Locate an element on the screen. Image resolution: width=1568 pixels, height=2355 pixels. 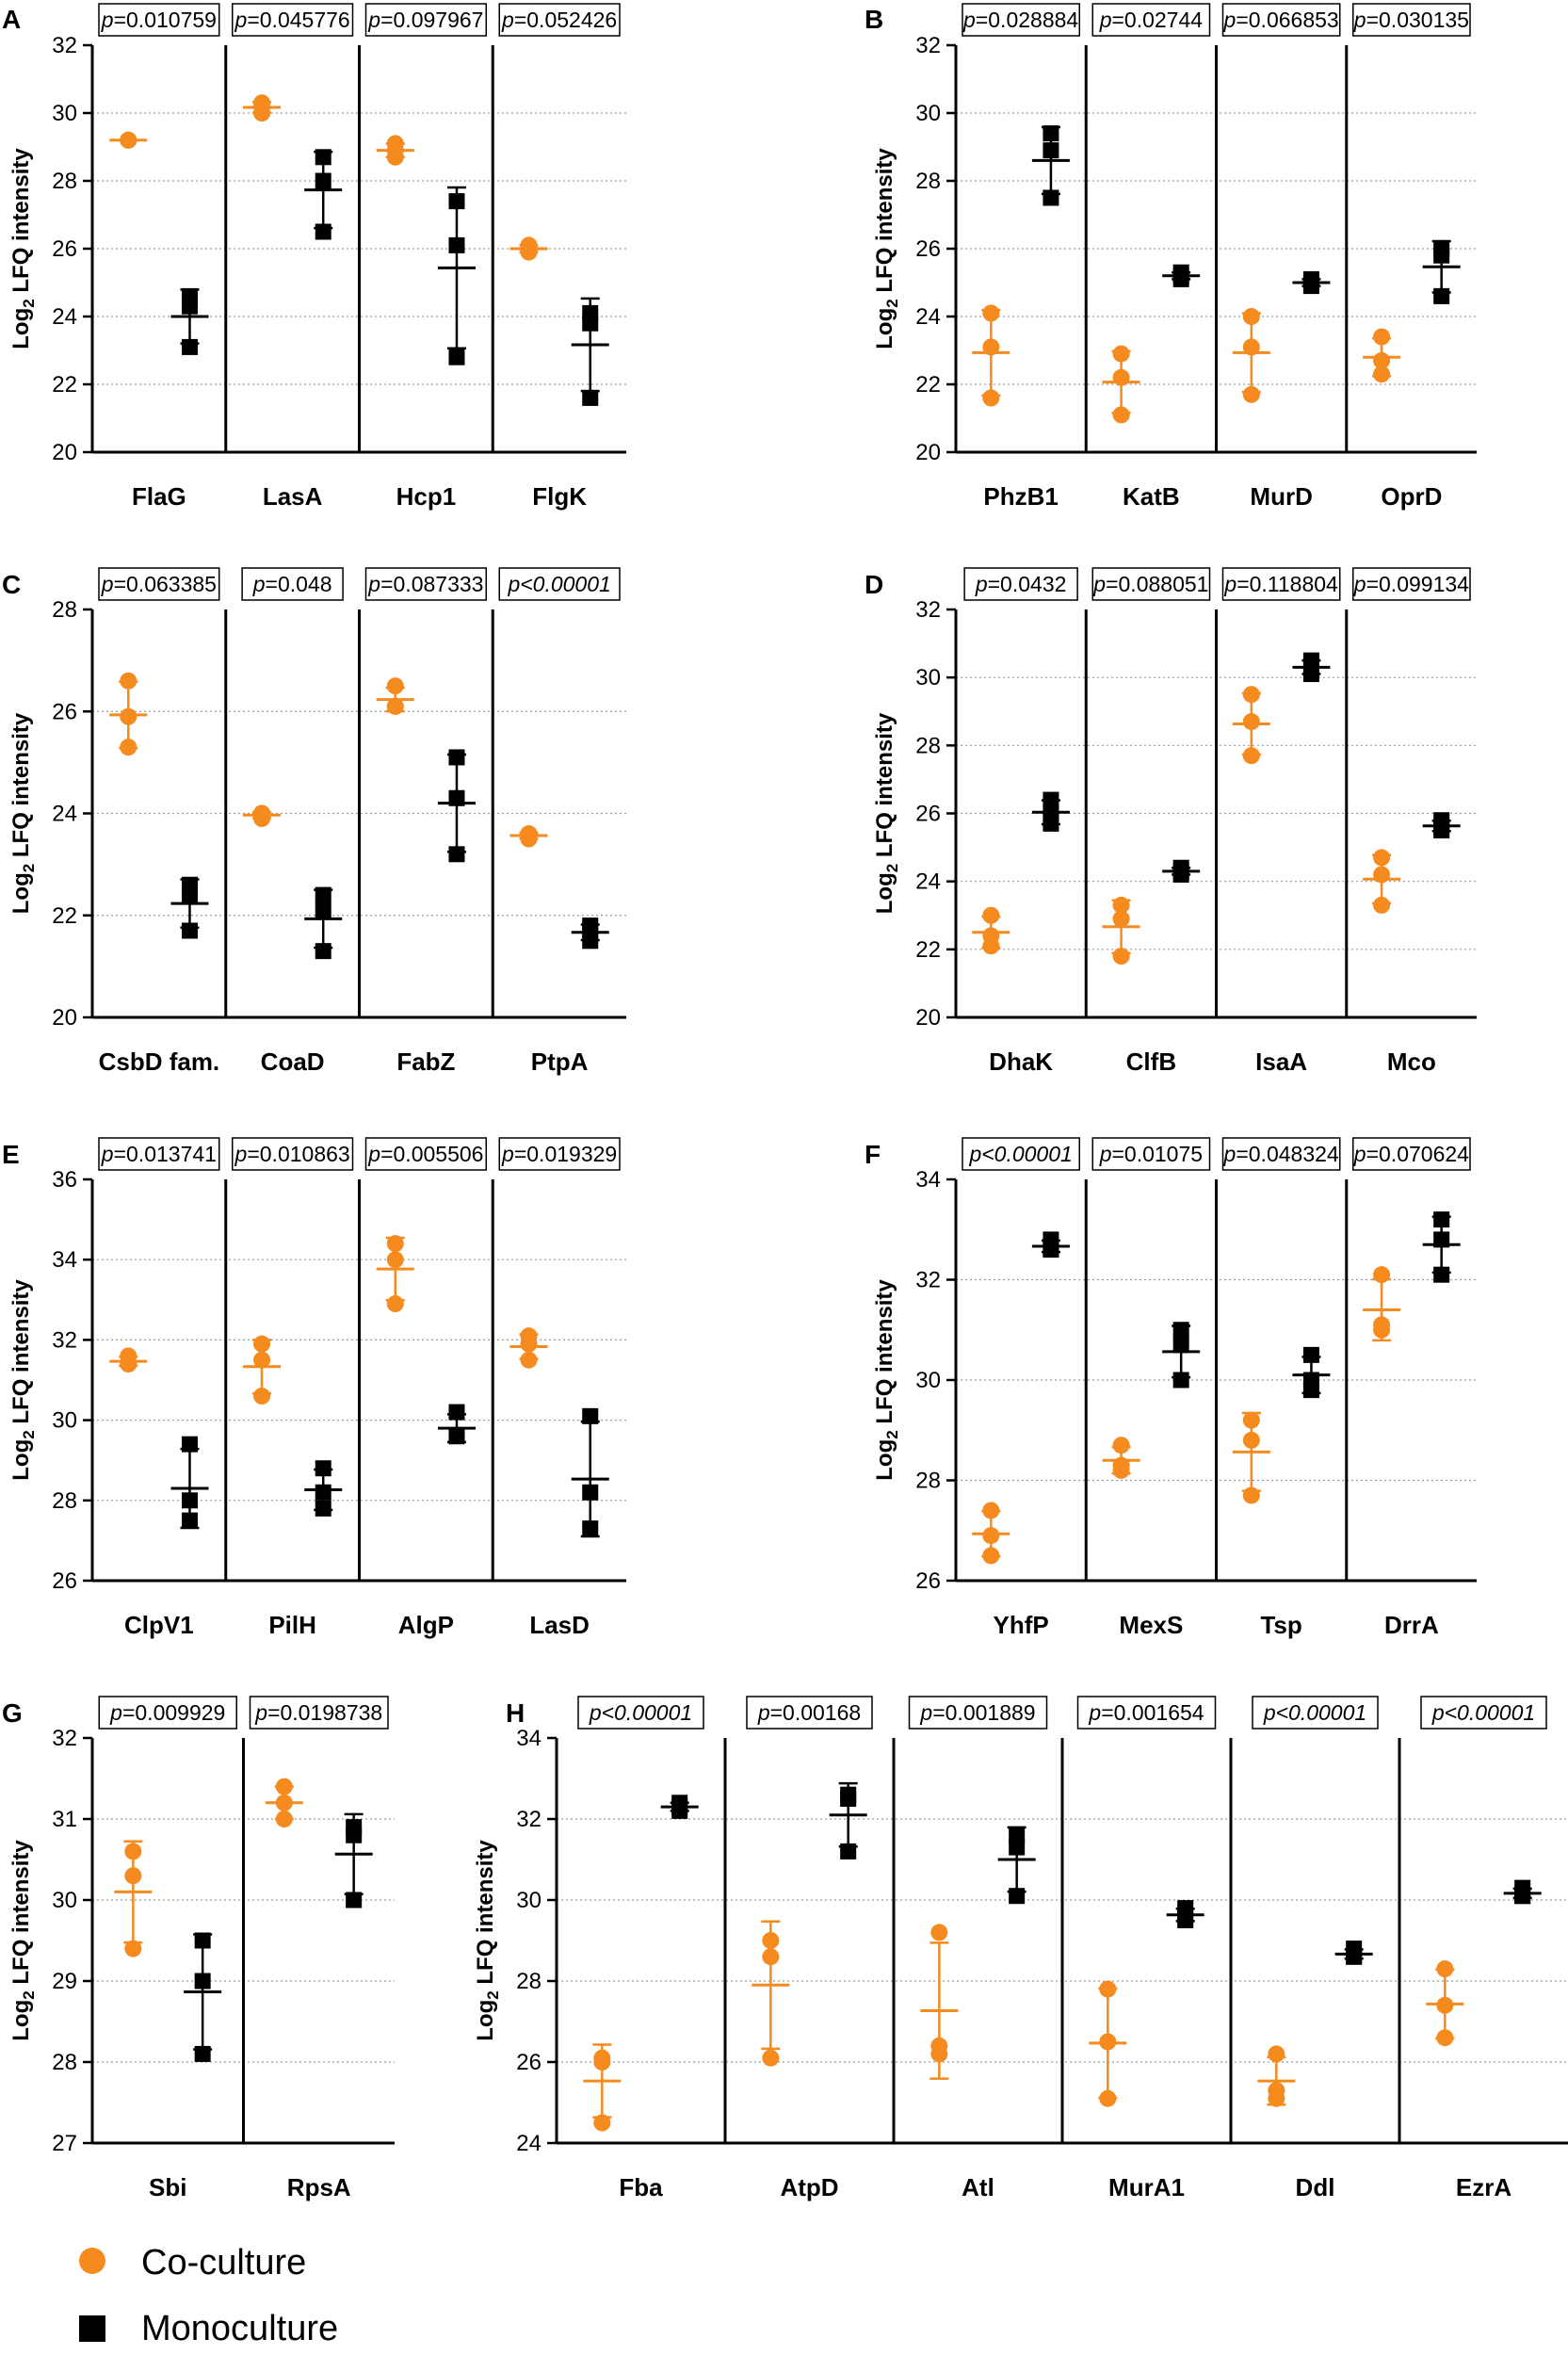
p-value-label: p=0.010759 is located at coordinates (159, 20).